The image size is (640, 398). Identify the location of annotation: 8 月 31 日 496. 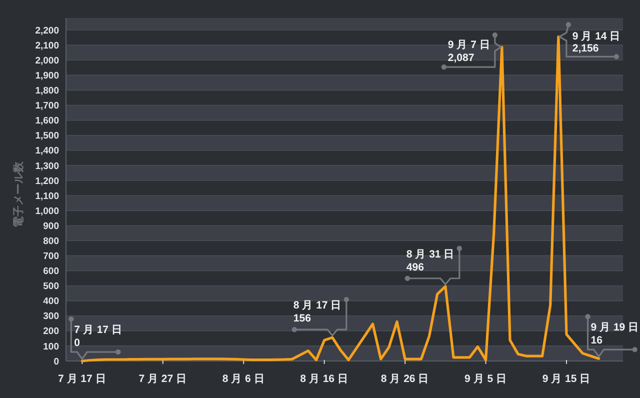
(430, 261).